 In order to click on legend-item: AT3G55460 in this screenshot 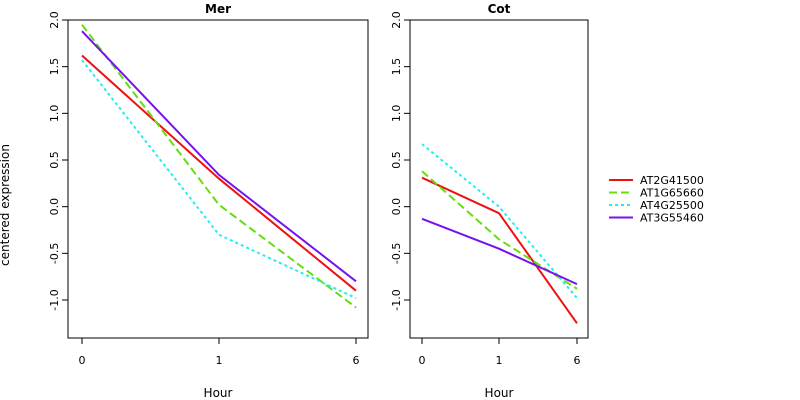, I will do `click(656, 218)`.